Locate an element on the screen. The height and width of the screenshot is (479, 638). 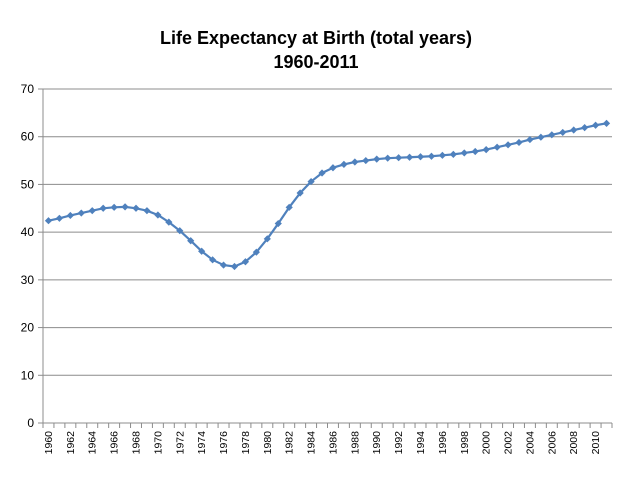
x-tick-label: 1990 is located at coordinates (377, 443).